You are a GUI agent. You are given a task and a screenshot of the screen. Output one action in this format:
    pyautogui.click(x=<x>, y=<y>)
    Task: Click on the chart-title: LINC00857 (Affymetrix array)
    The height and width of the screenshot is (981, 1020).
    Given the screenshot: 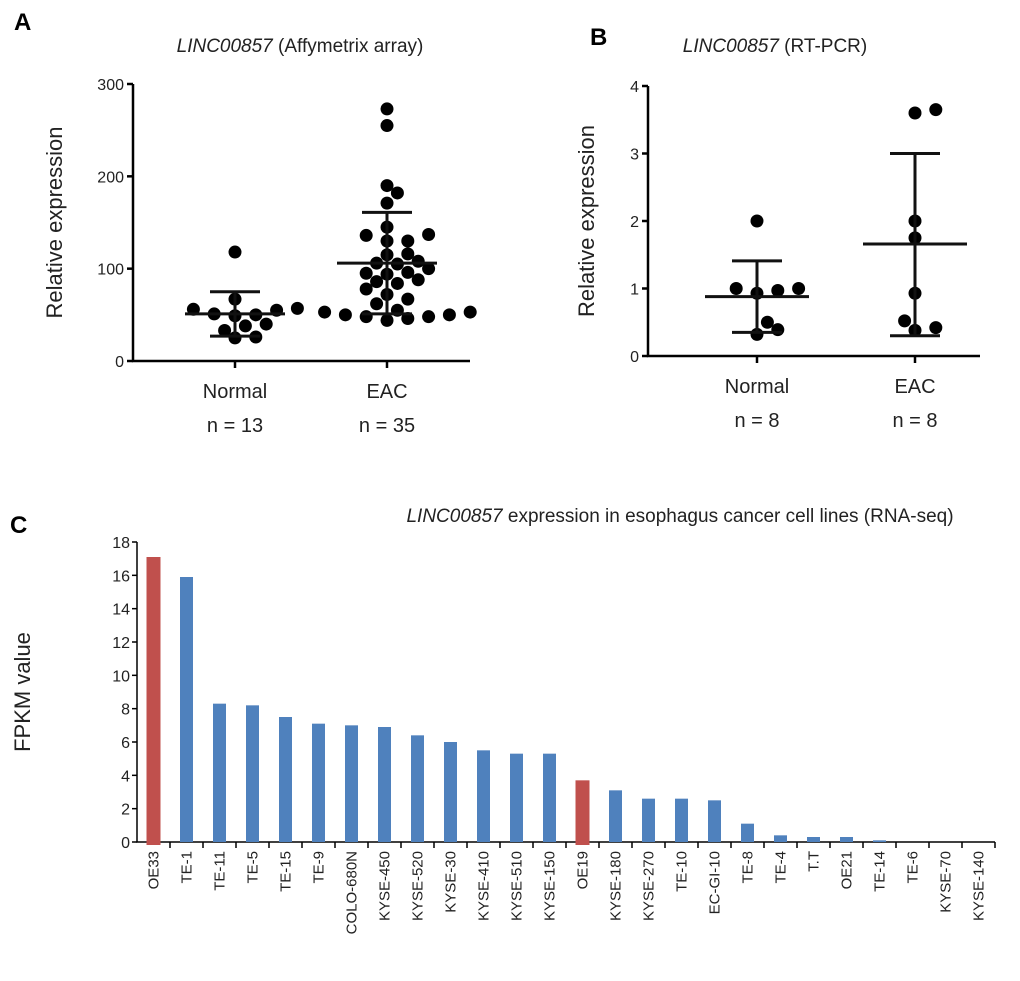 What is the action you would take?
    pyautogui.click(x=300, y=46)
    